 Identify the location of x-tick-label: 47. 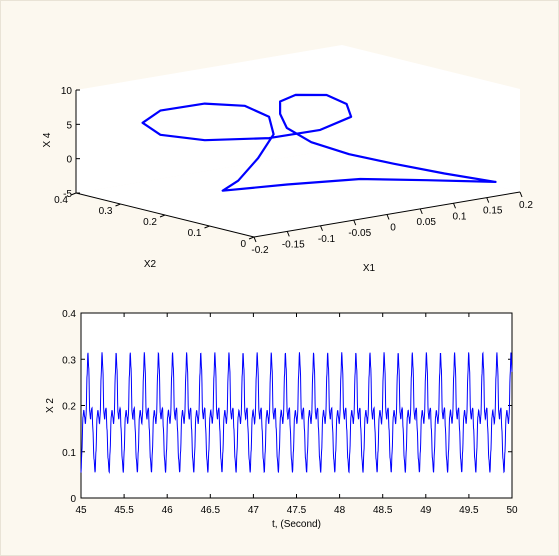
(254, 510).